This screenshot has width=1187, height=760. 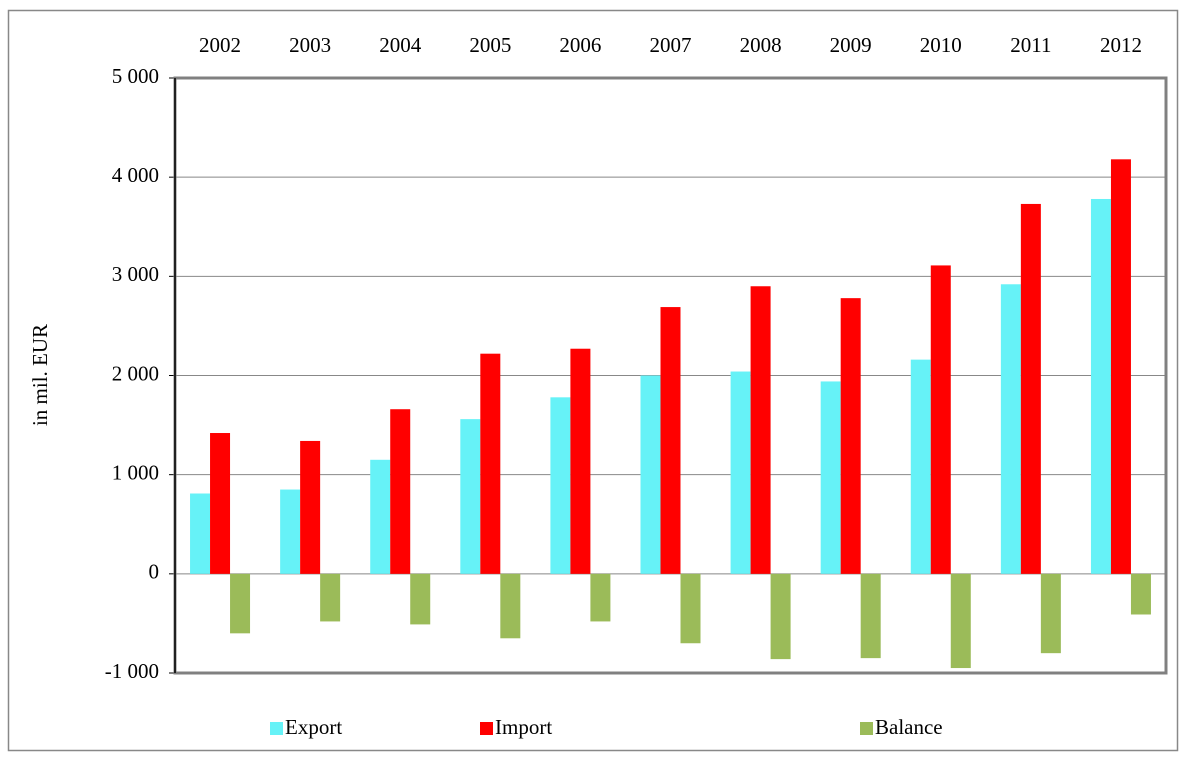 What do you see at coordinates (154, 572) in the screenshot?
I see `y-tick-label: 0` at bounding box center [154, 572].